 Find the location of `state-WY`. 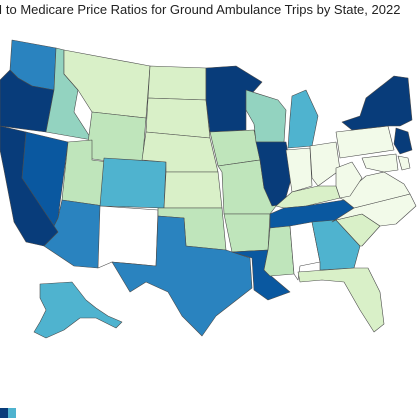

state-WY is located at coordinates (116, 139).